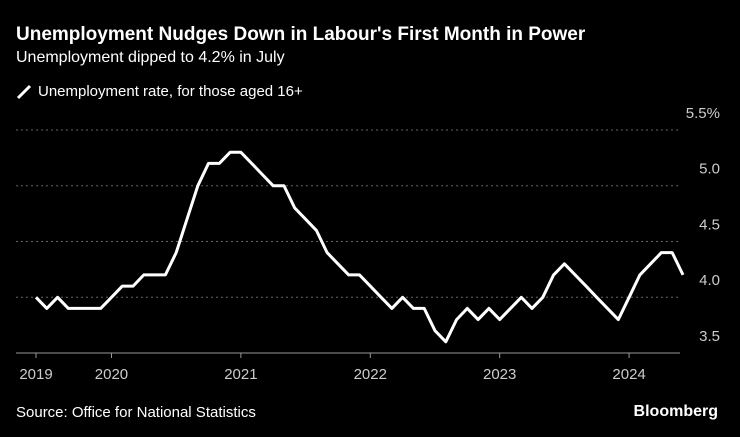  Describe the element at coordinates (709, 224) in the screenshot. I see `y-tick-label: 4.5` at that location.